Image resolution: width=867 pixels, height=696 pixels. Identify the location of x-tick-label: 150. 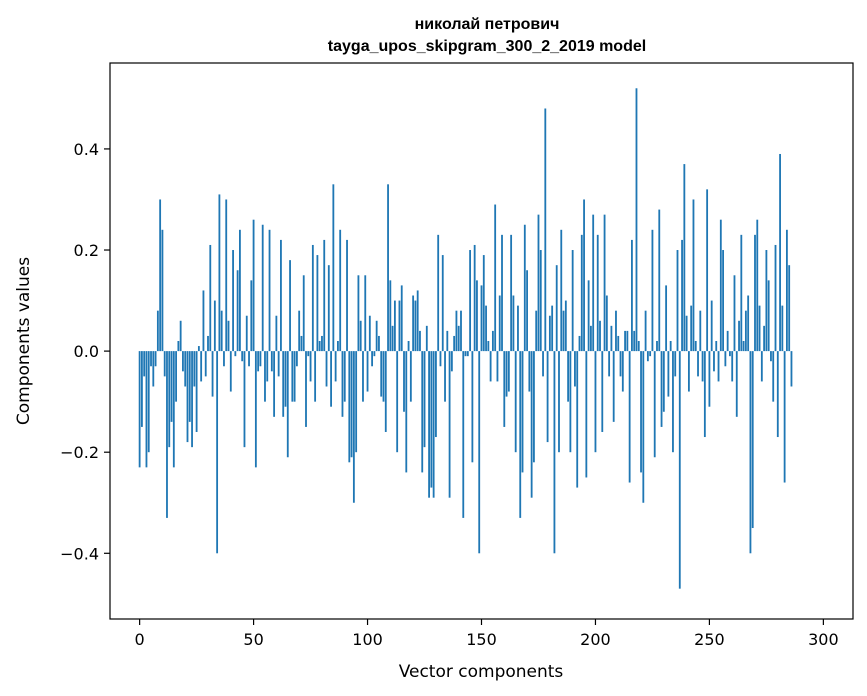
(481, 639).